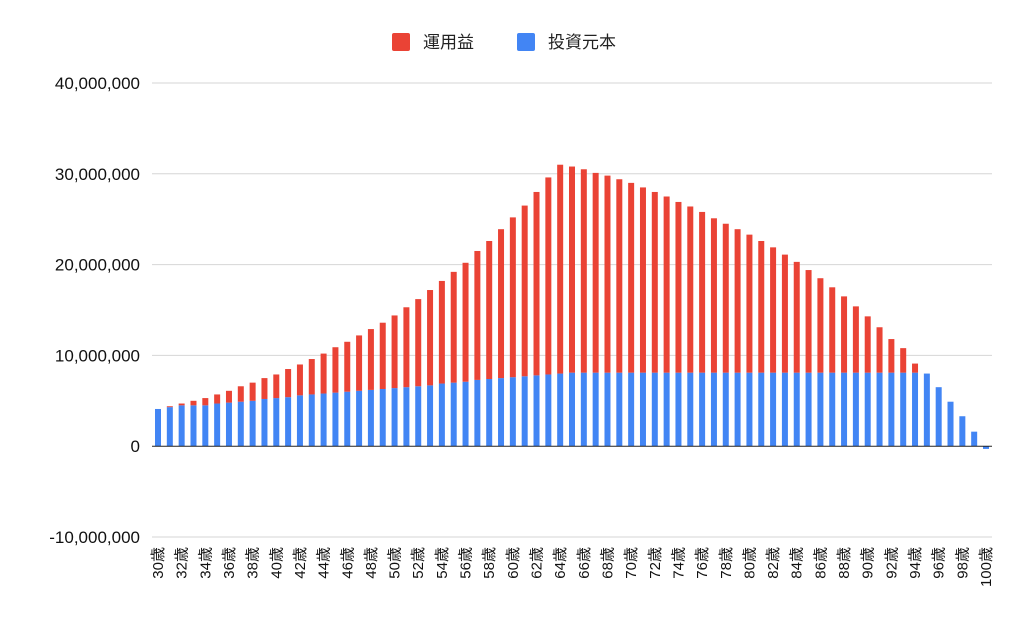  Describe the element at coordinates (986, 567) in the screenshot. I see `x-tick-label: 100歳` at that location.